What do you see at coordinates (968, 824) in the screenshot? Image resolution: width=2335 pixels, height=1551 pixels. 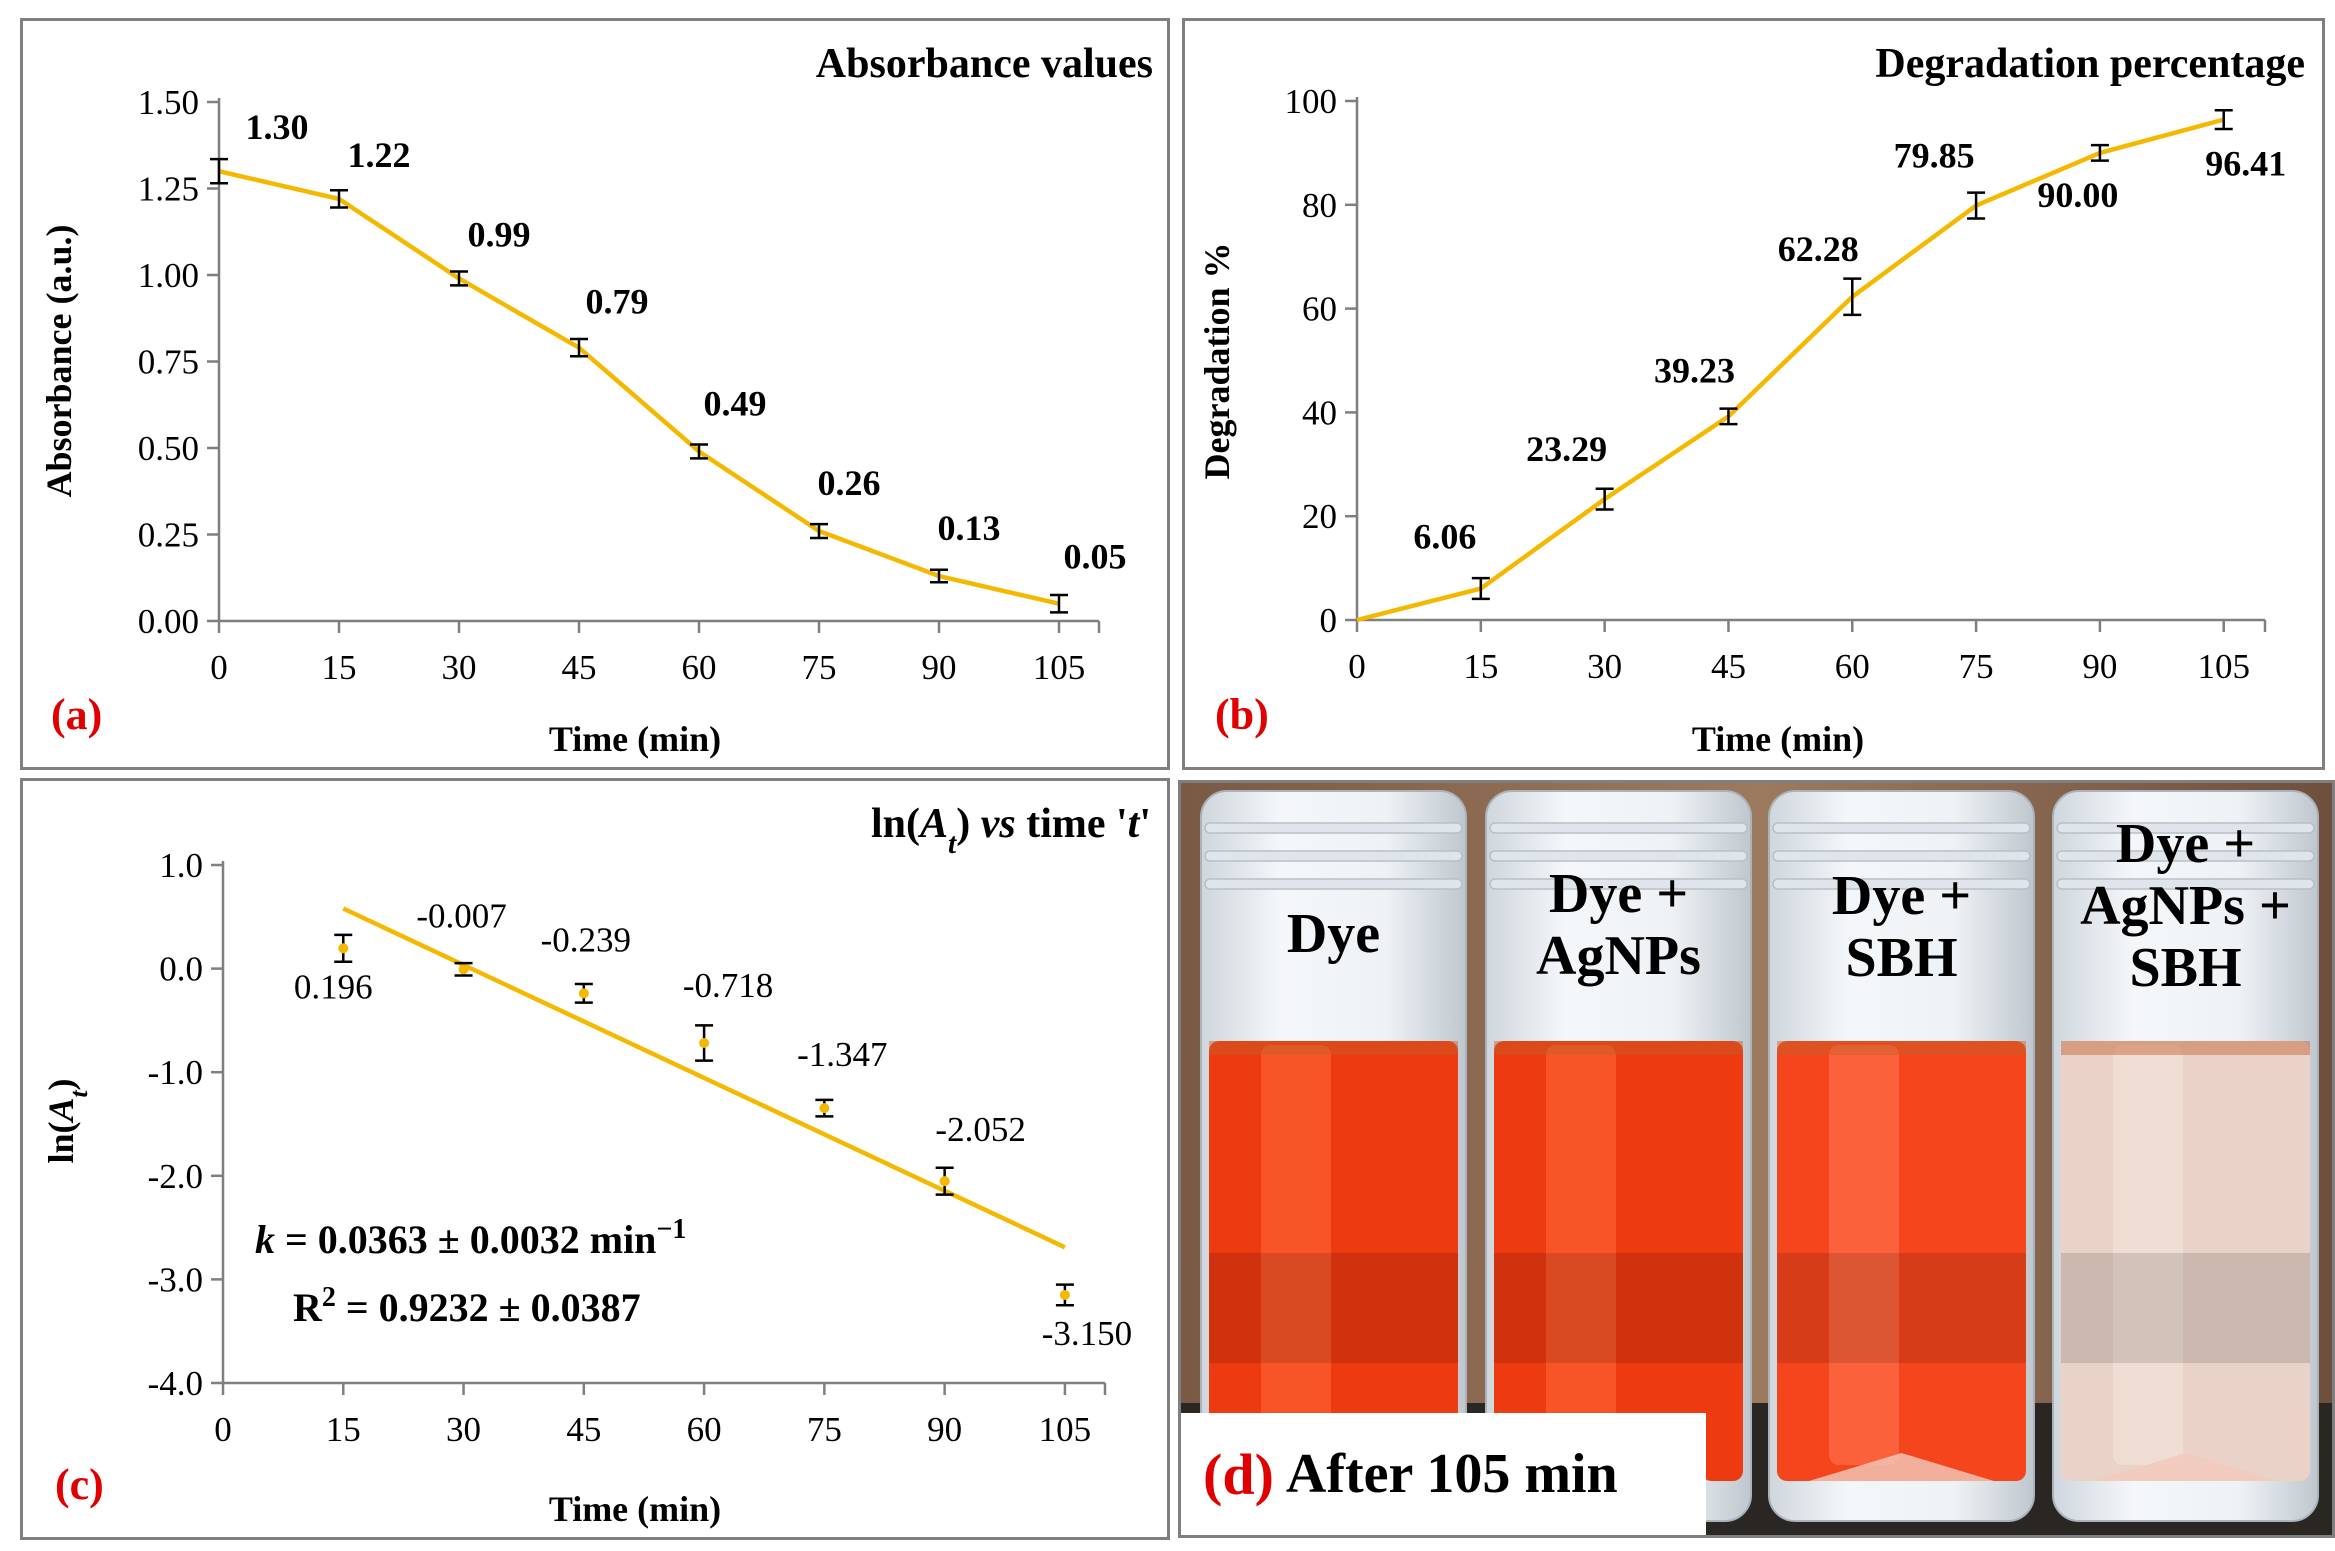 I see `chart-title-part: )` at bounding box center [968, 824].